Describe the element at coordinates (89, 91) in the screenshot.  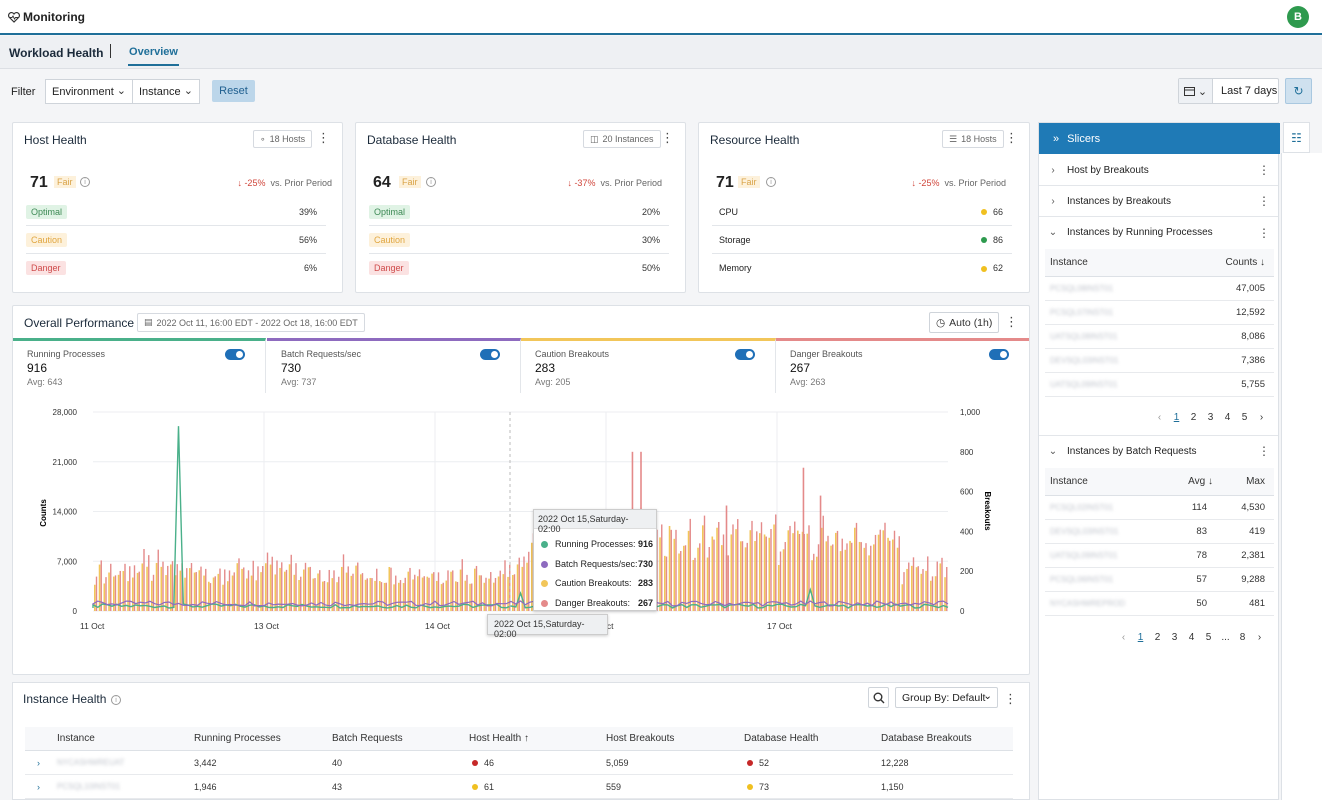
I see `environment-select: Environment ⌄` at that location.